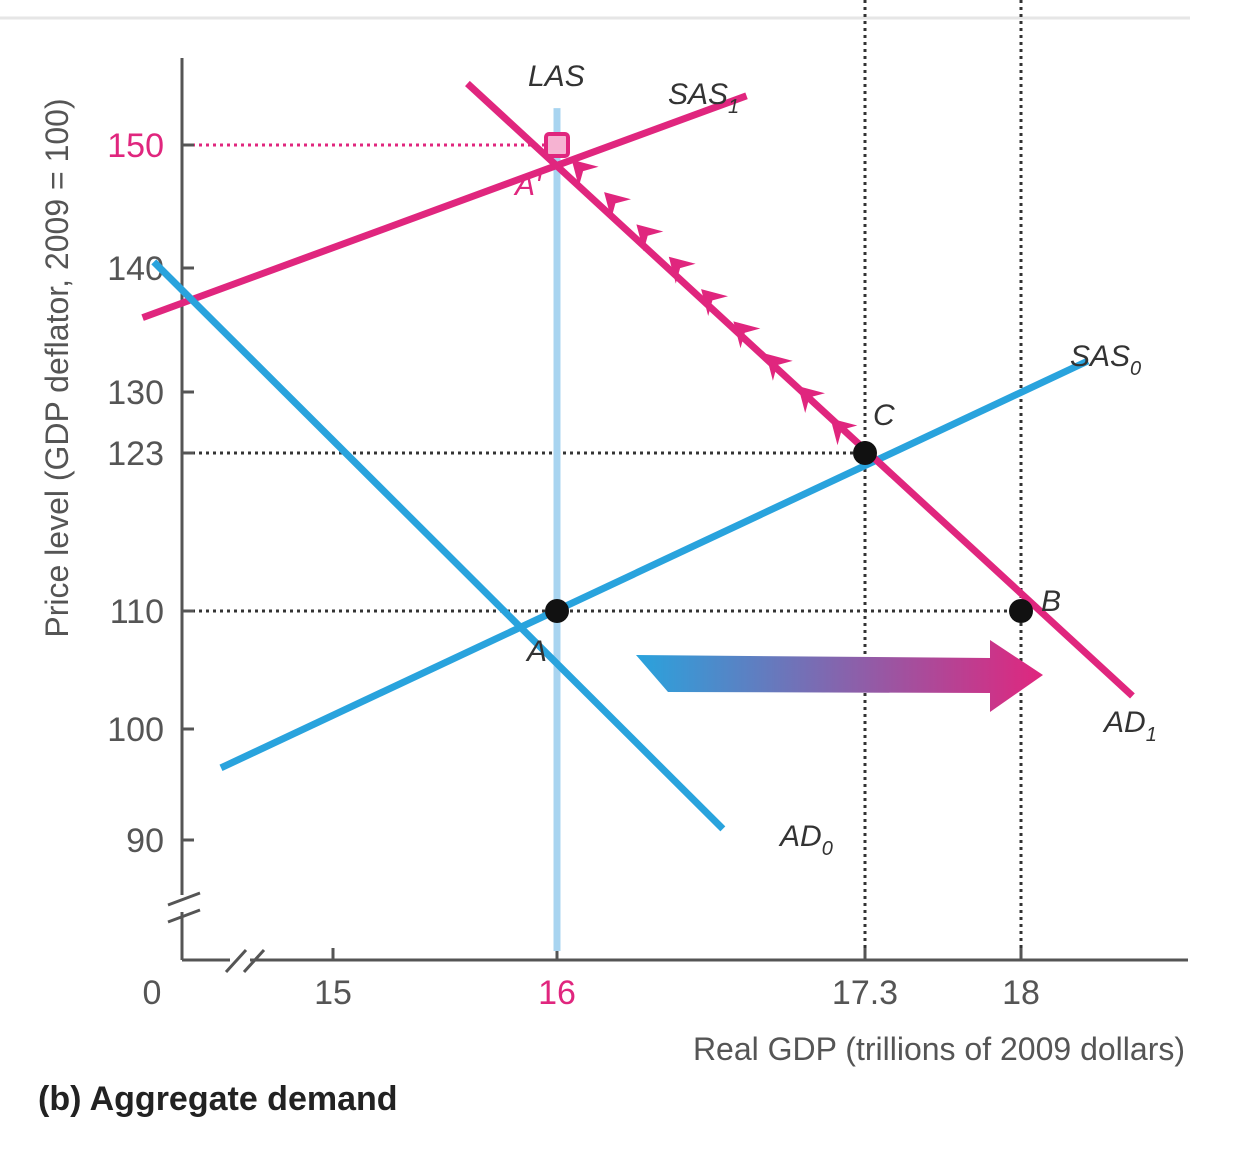  What do you see at coordinates (557, 145) in the screenshot?
I see `point-a-prime` at bounding box center [557, 145].